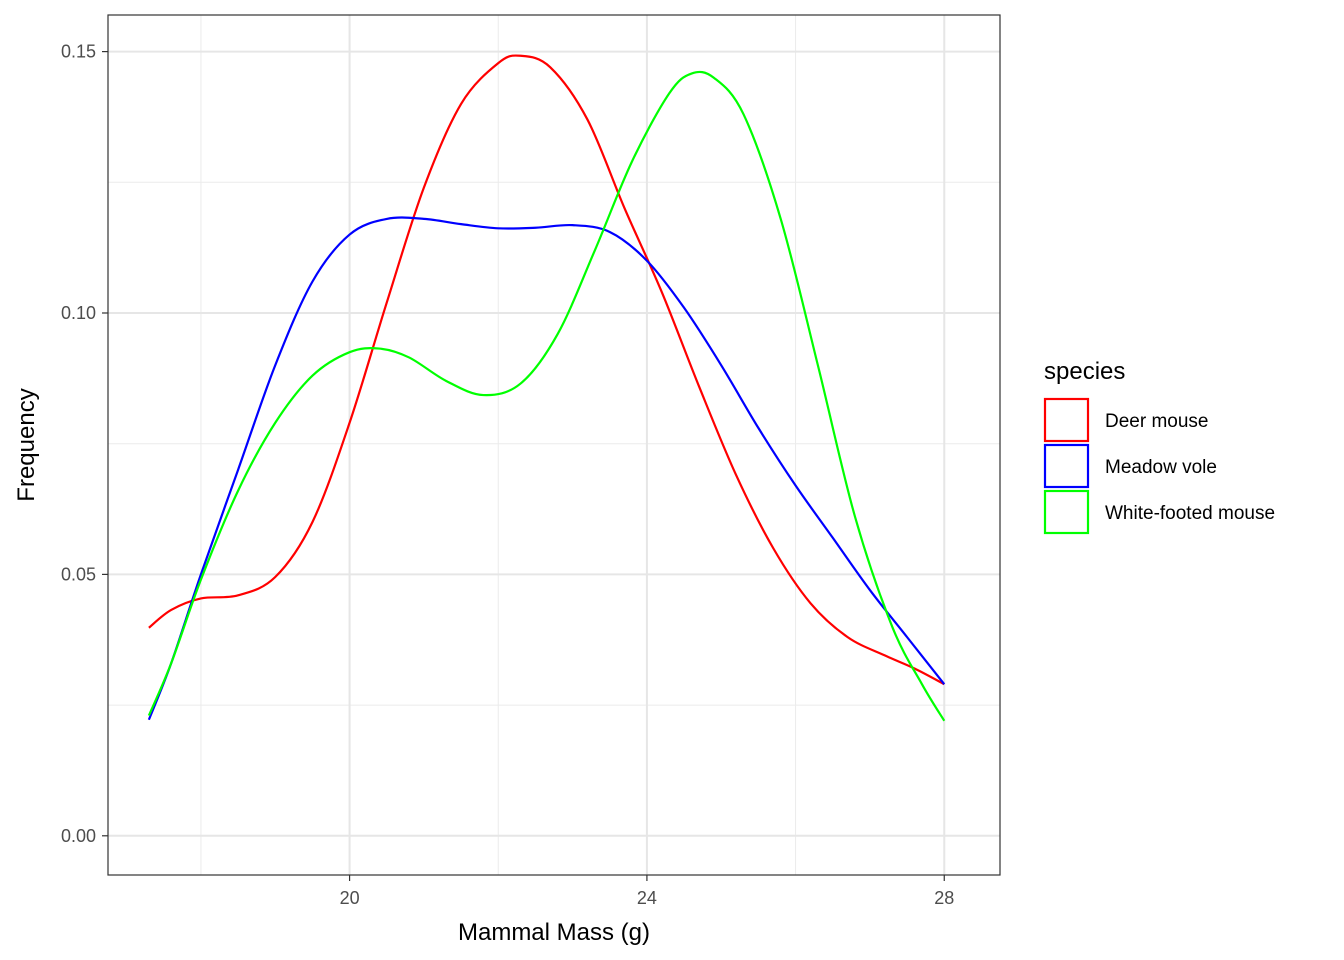  What do you see at coordinates (1190, 513) in the screenshot?
I see `legend-label-white-footed-mouse: White-footed mouse` at bounding box center [1190, 513].